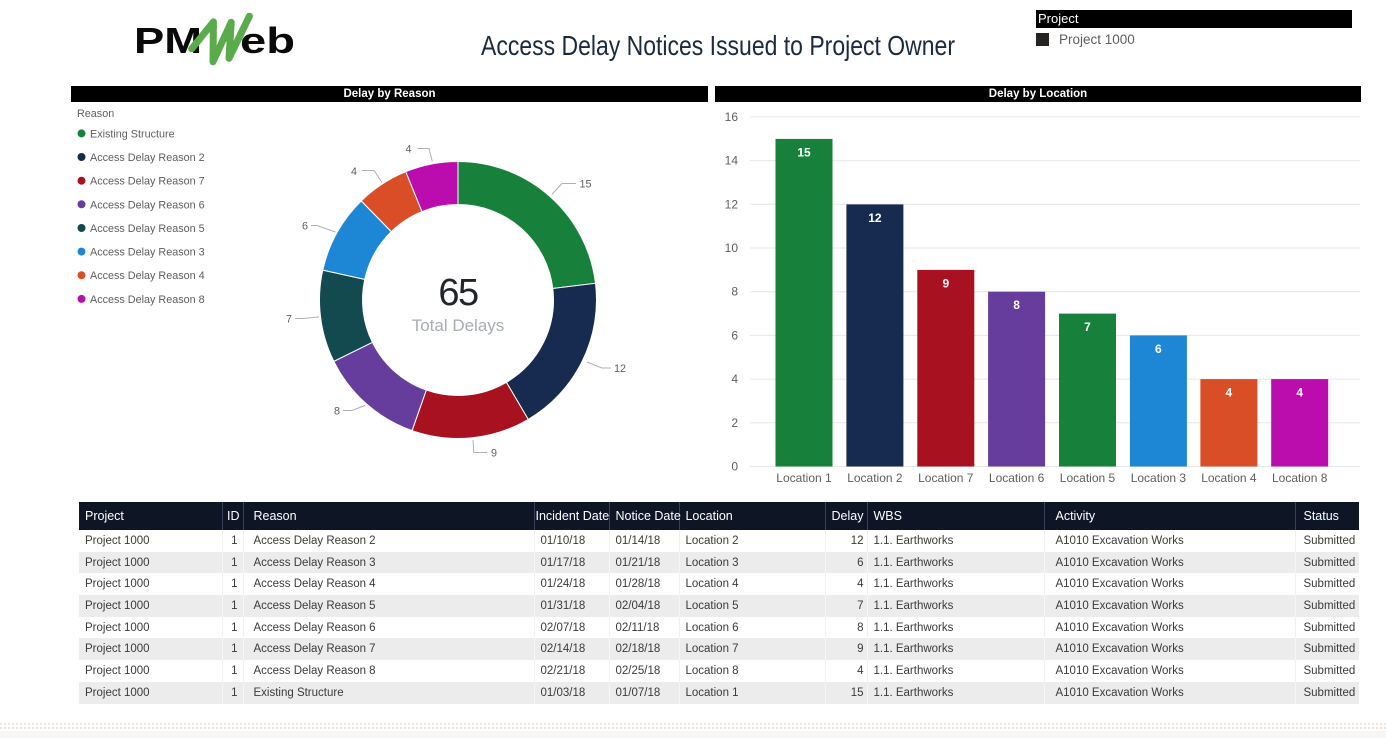 The image size is (1386, 738). I want to click on svg-text: Access Delay Reason 7, so click(147, 182).